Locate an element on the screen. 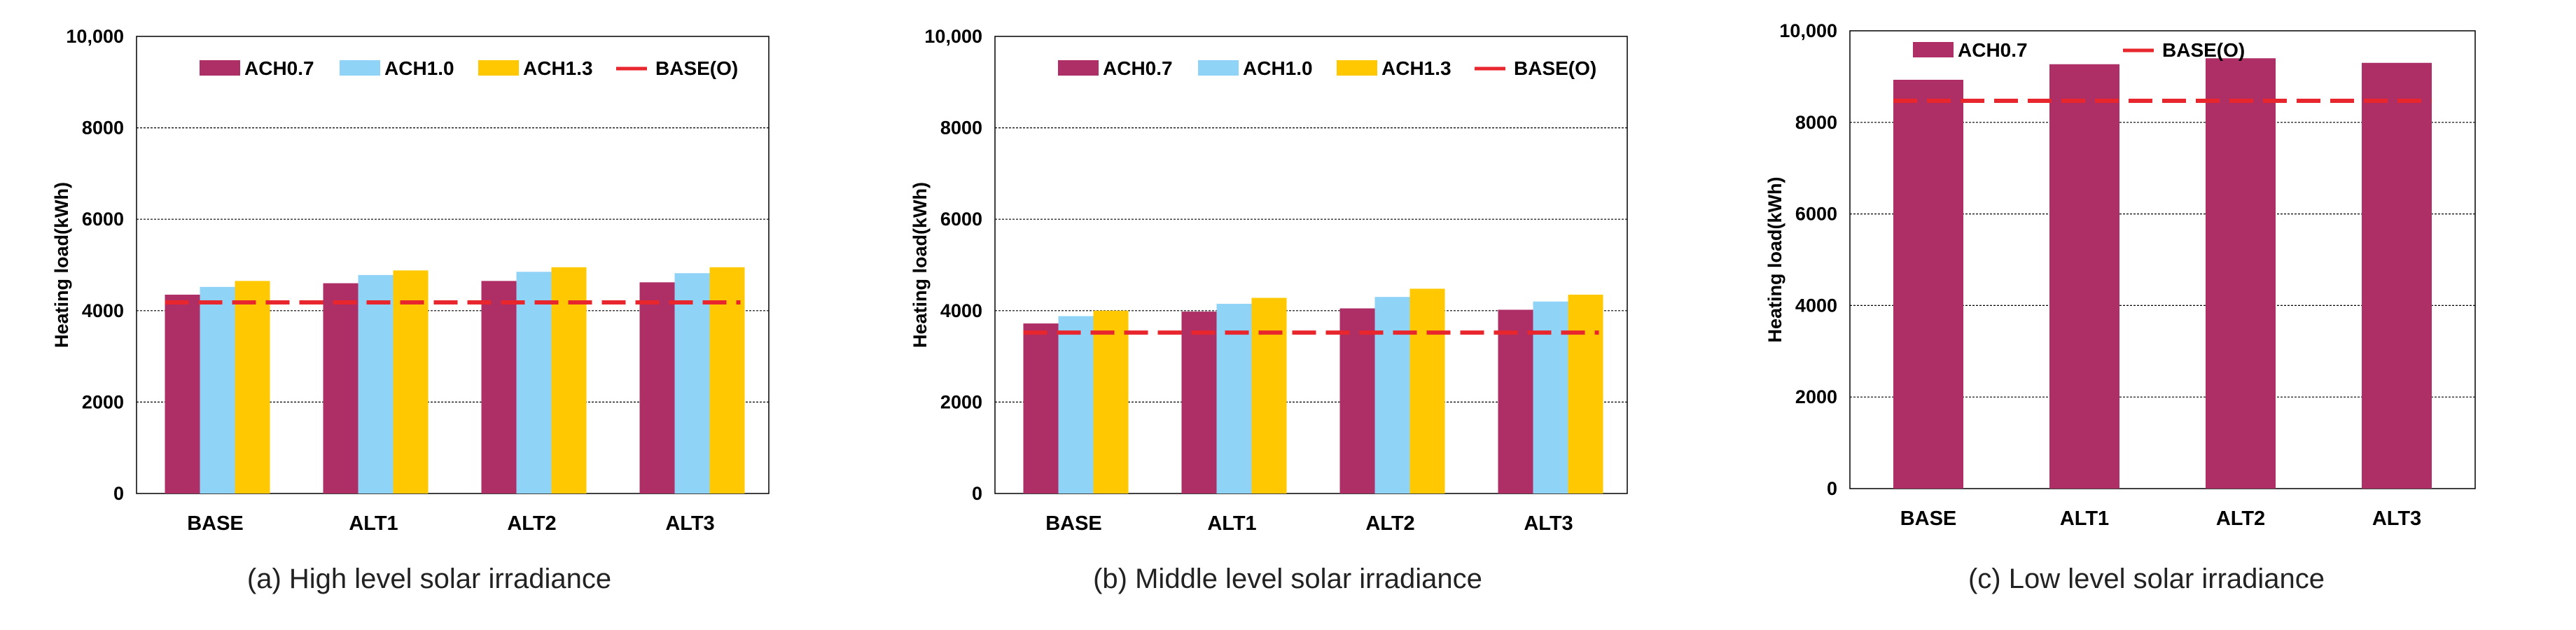 The image size is (2576, 630). chart-caption-a: (a) High level solar irradiance is located at coordinates (429, 579).